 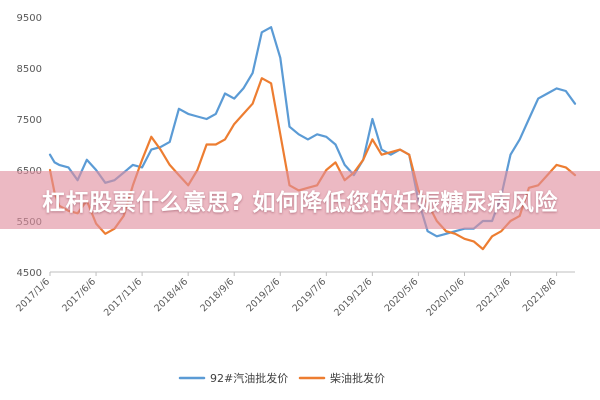 I want to click on y-tick-label: 8500, so click(x=29, y=69).